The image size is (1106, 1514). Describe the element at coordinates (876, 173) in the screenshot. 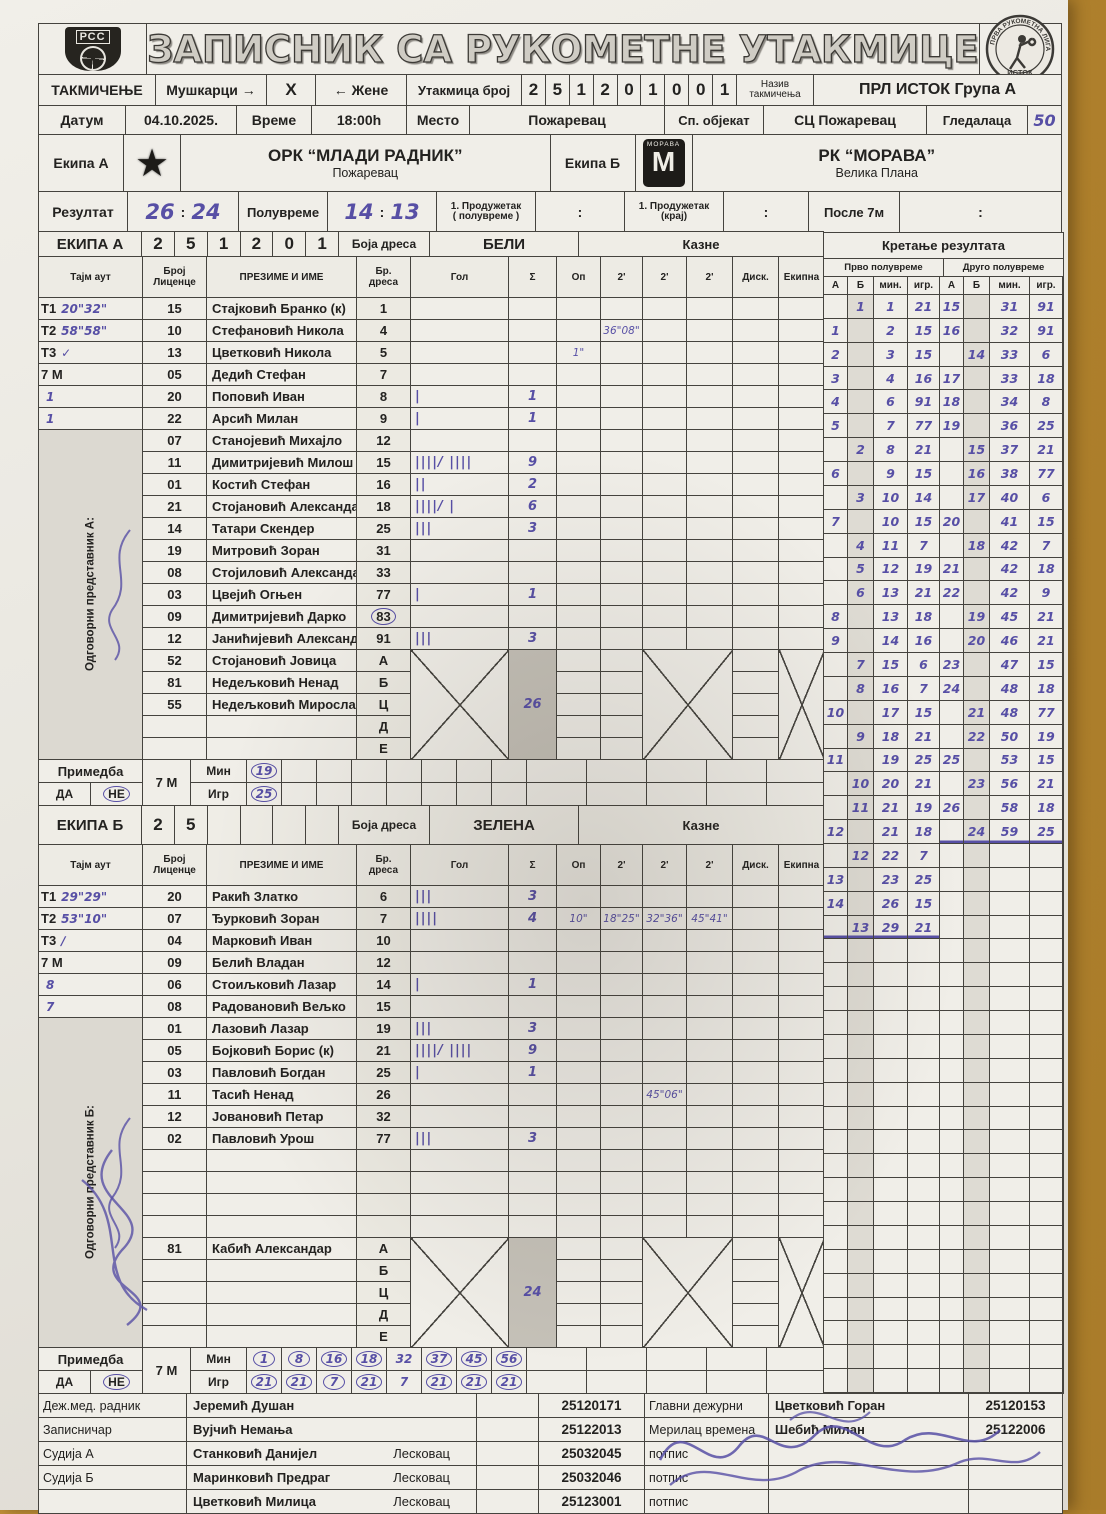

I see `team-b-city: Велика Плана` at that location.